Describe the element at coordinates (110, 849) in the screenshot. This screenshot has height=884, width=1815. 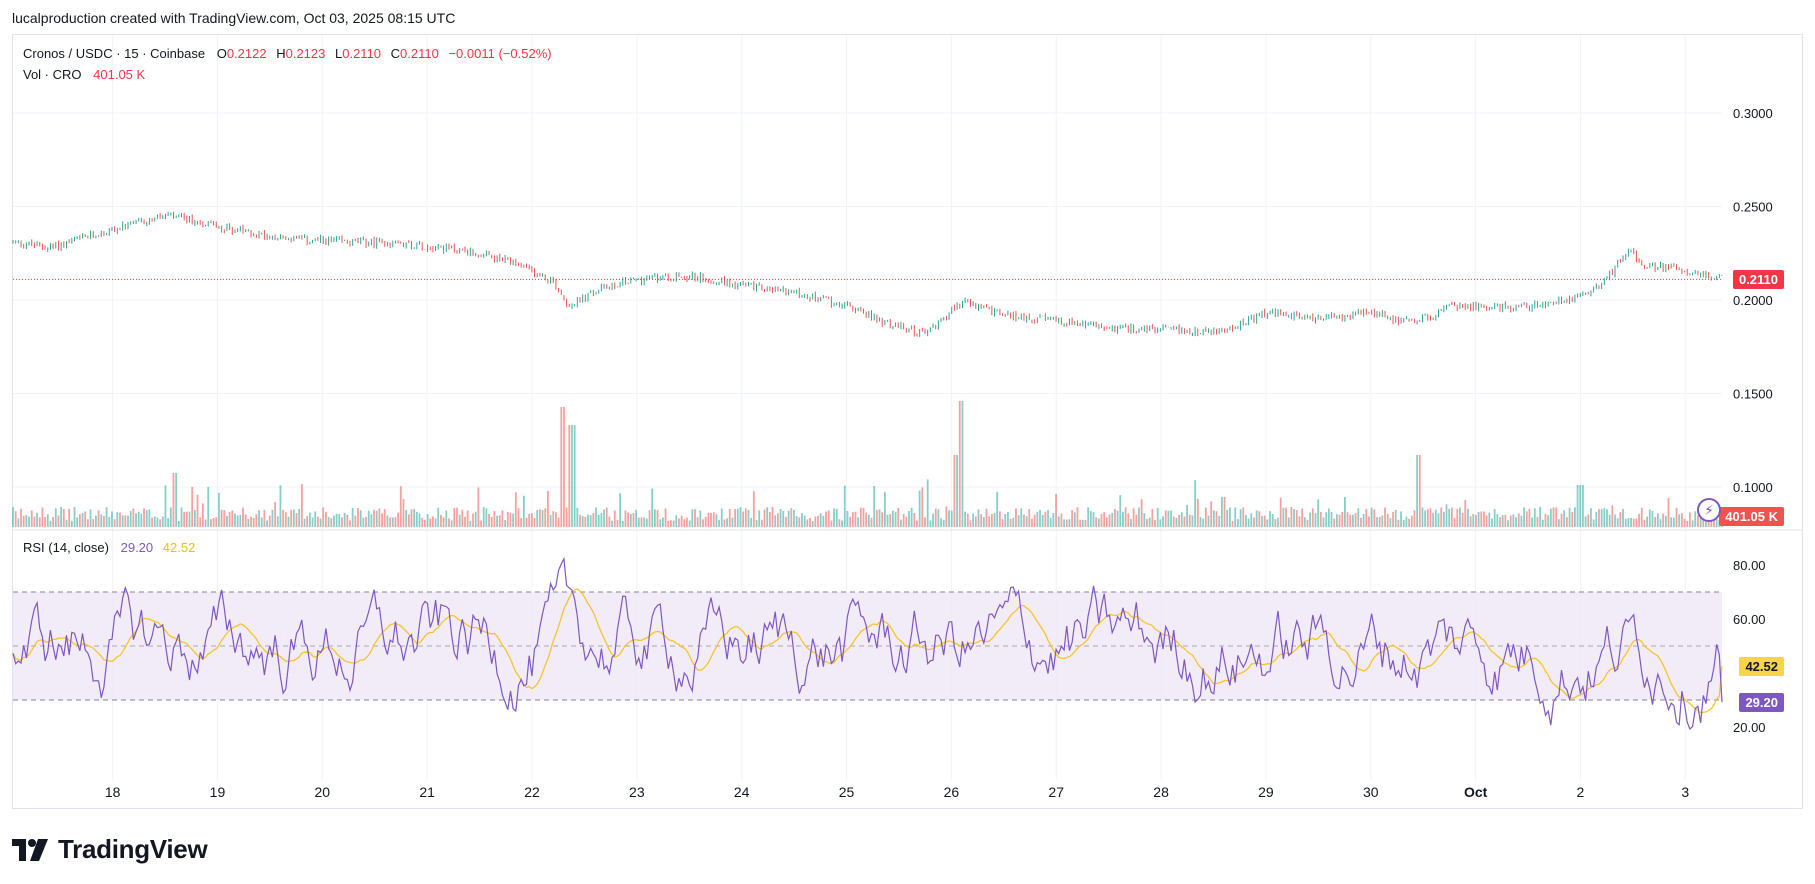
I see `tradingview-logo: TradingView` at that location.